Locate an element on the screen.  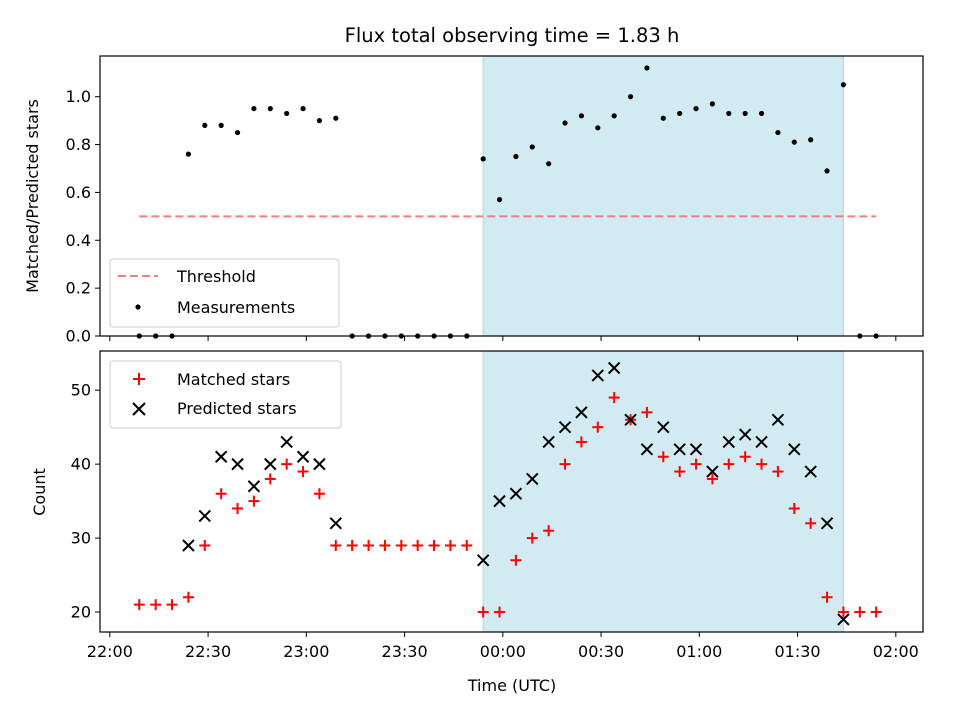
threshold-legend-label: Threshold is located at coordinates (216, 276).